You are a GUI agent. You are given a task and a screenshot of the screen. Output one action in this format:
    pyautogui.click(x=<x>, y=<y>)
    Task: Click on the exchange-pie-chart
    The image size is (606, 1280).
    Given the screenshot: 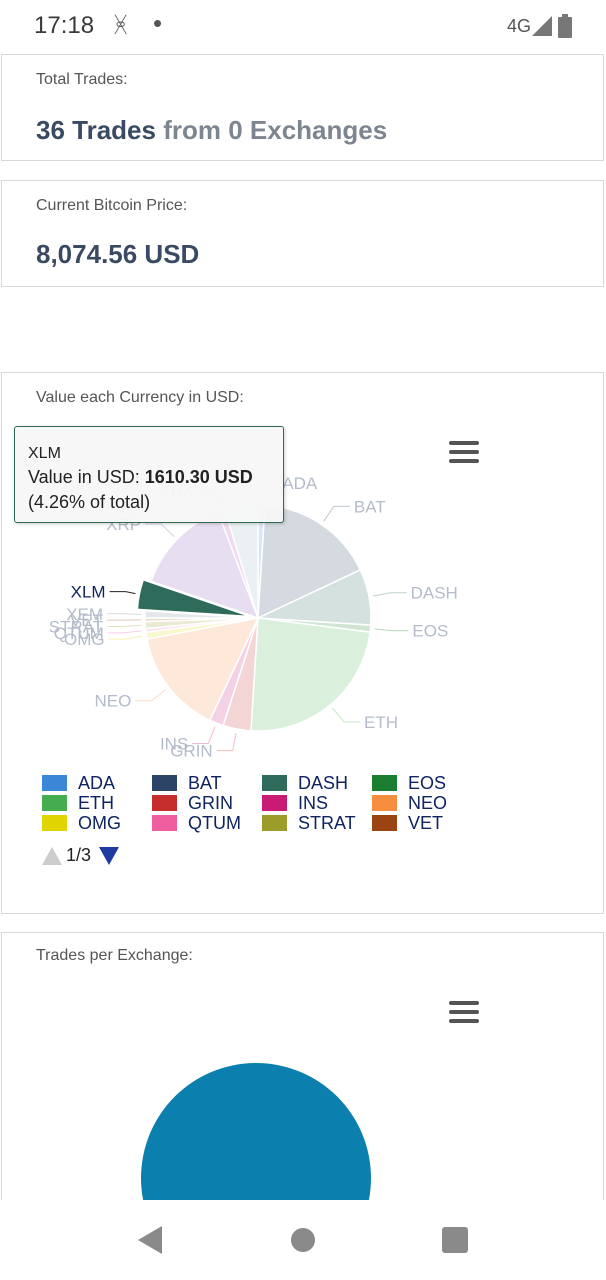 What is the action you would take?
    pyautogui.click(x=256, y=1131)
    